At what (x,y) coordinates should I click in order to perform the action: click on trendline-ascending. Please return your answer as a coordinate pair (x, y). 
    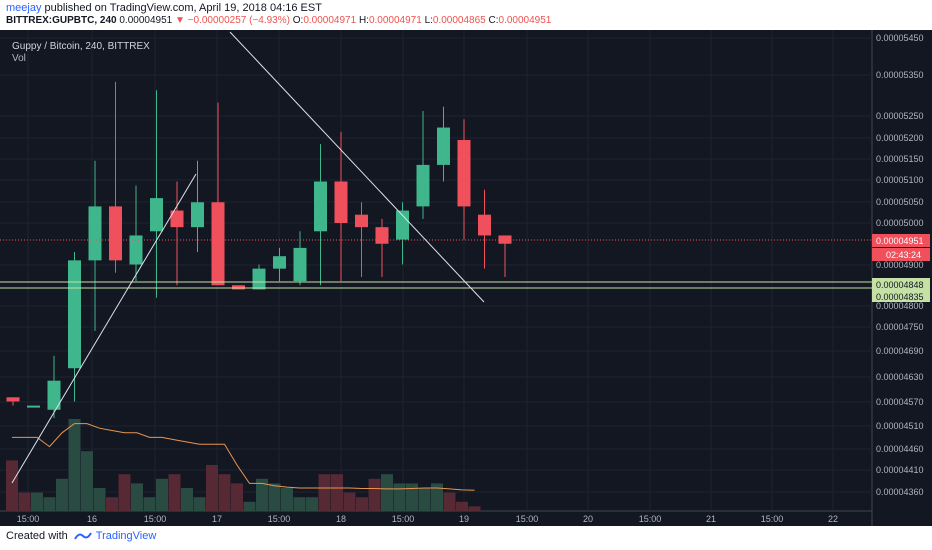
    Looking at the image, I should click on (104, 328).